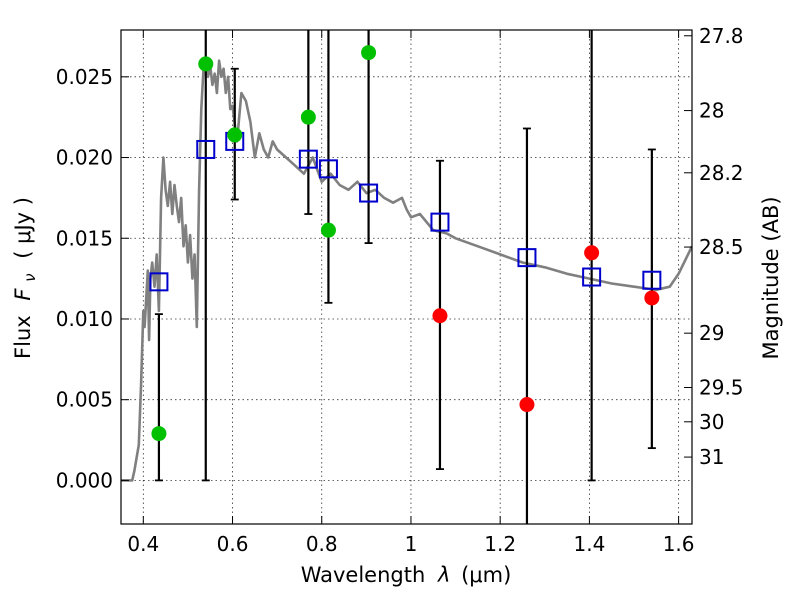  What do you see at coordinates (589, 544) in the screenshot?
I see `x-tick-label: 1.4` at bounding box center [589, 544].